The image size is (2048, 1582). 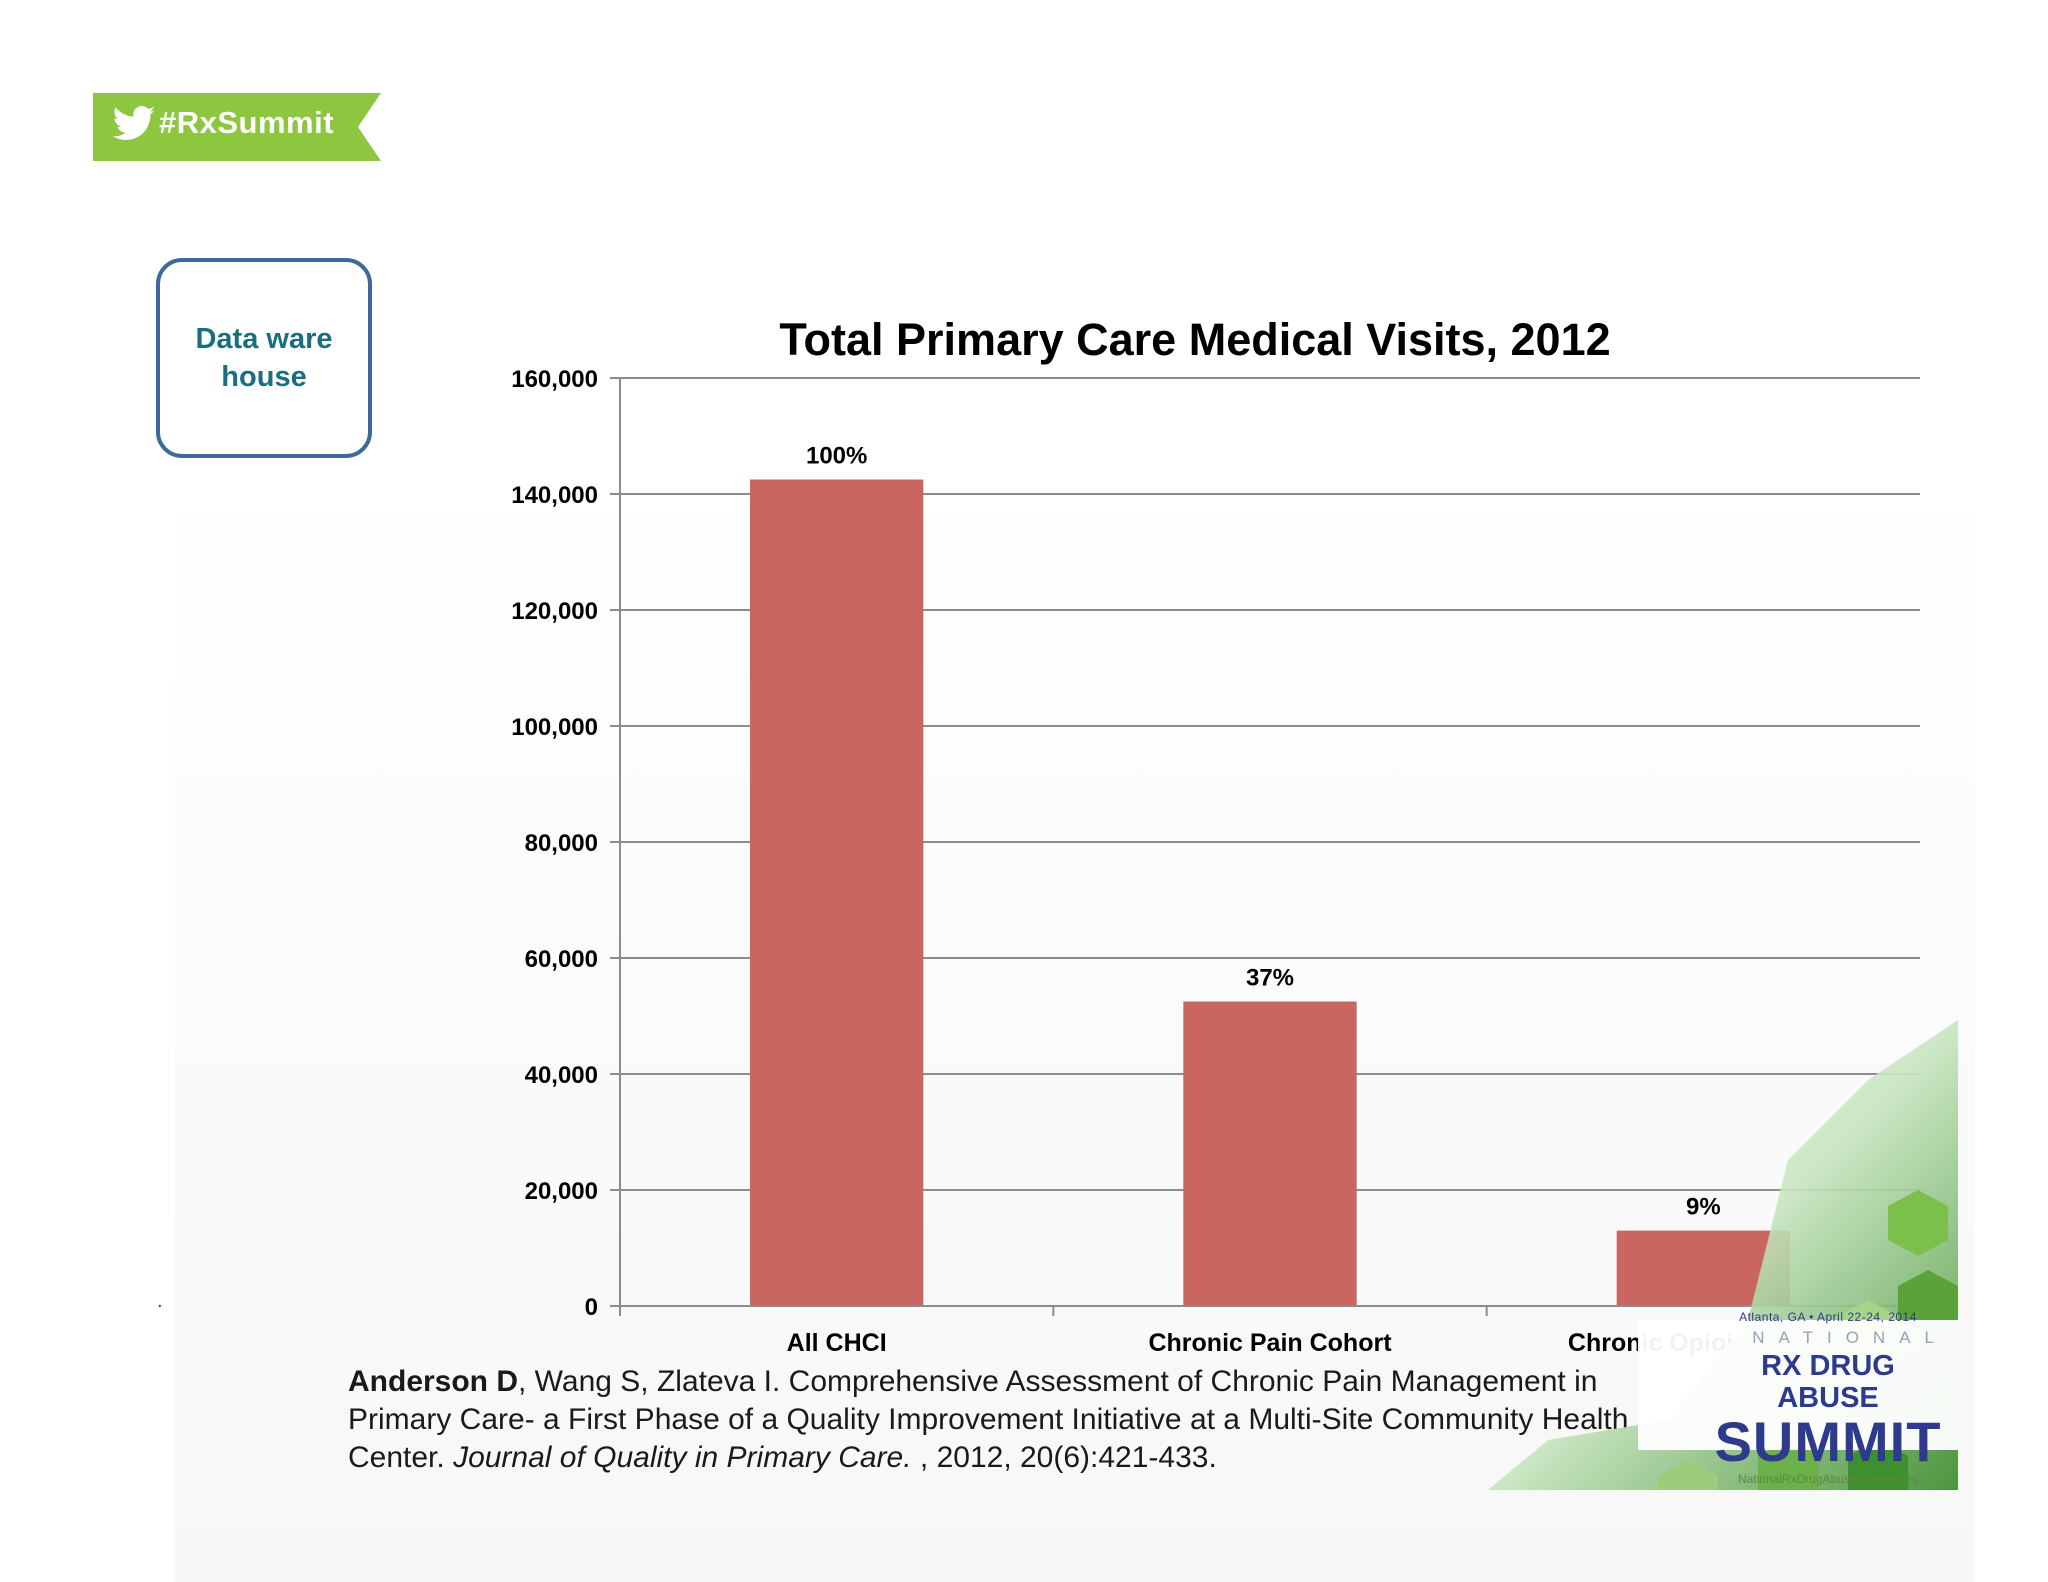 I want to click on logo-url: NationalRxDrugAbuseSummit.org, so click(x=1828, y=1479).